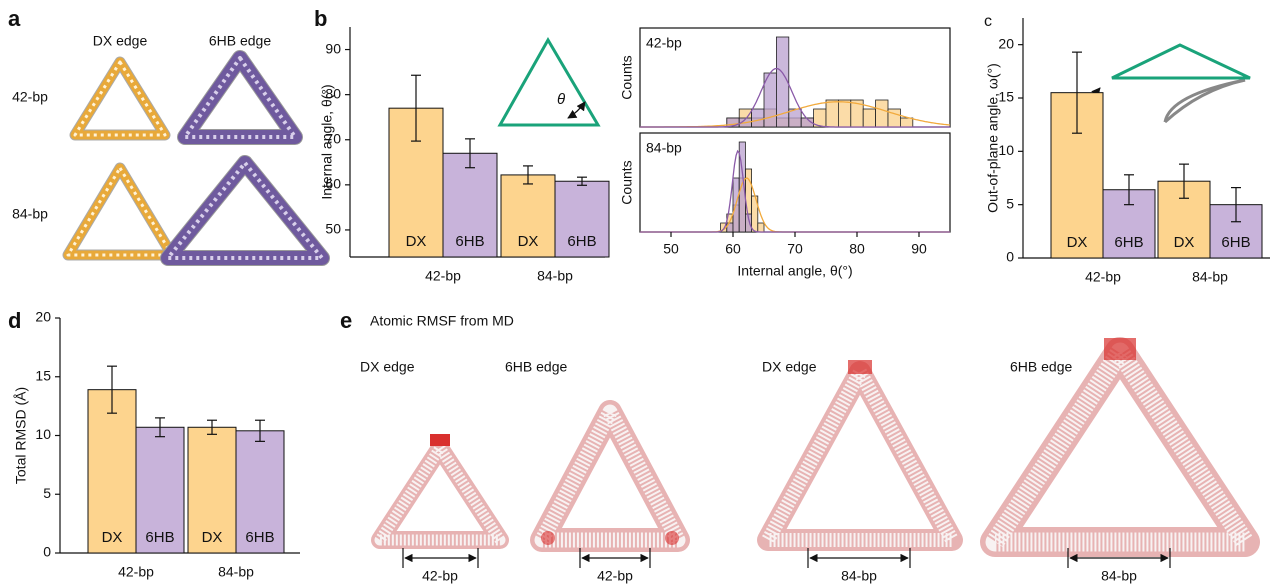 The width and height of the screenshot is (1276, 585). I want to click on panel-label: c, so click(988, 21).